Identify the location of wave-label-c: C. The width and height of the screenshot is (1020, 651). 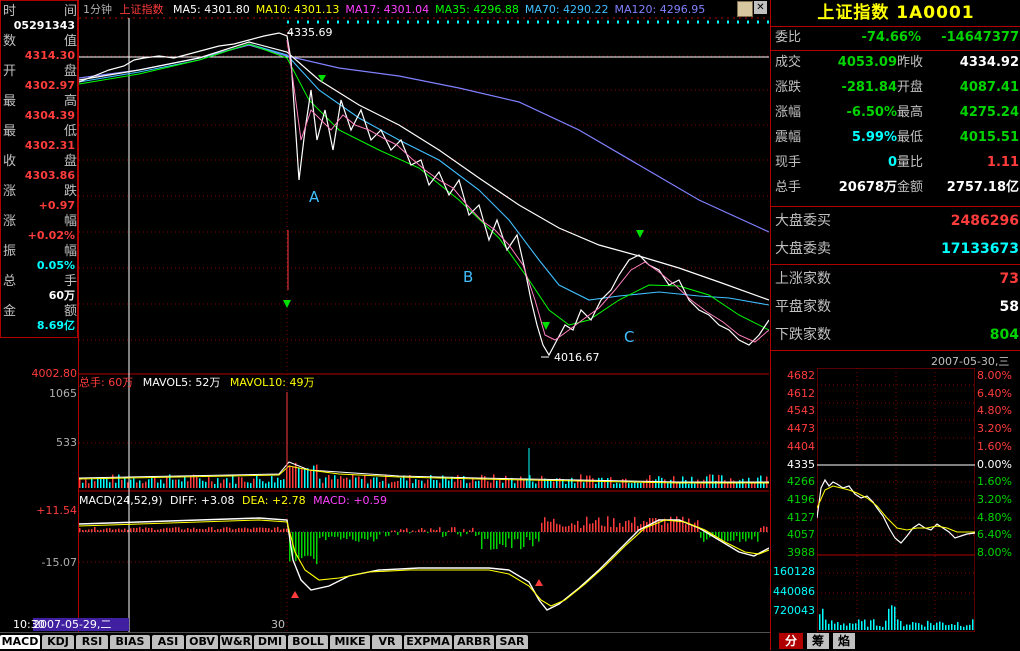
(629, 337).